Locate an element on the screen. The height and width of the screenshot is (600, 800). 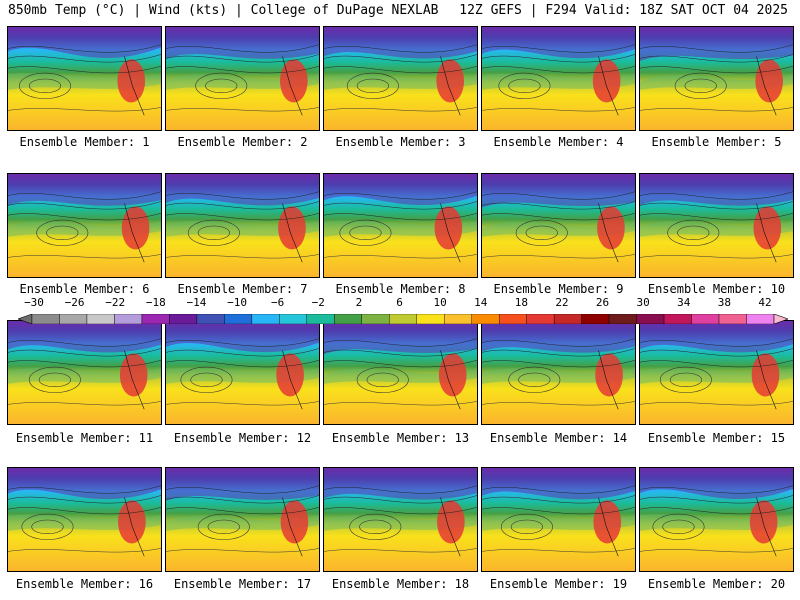
ensemble-member-label: Ensemble Member: 19 is located at coordinates (558, 584).